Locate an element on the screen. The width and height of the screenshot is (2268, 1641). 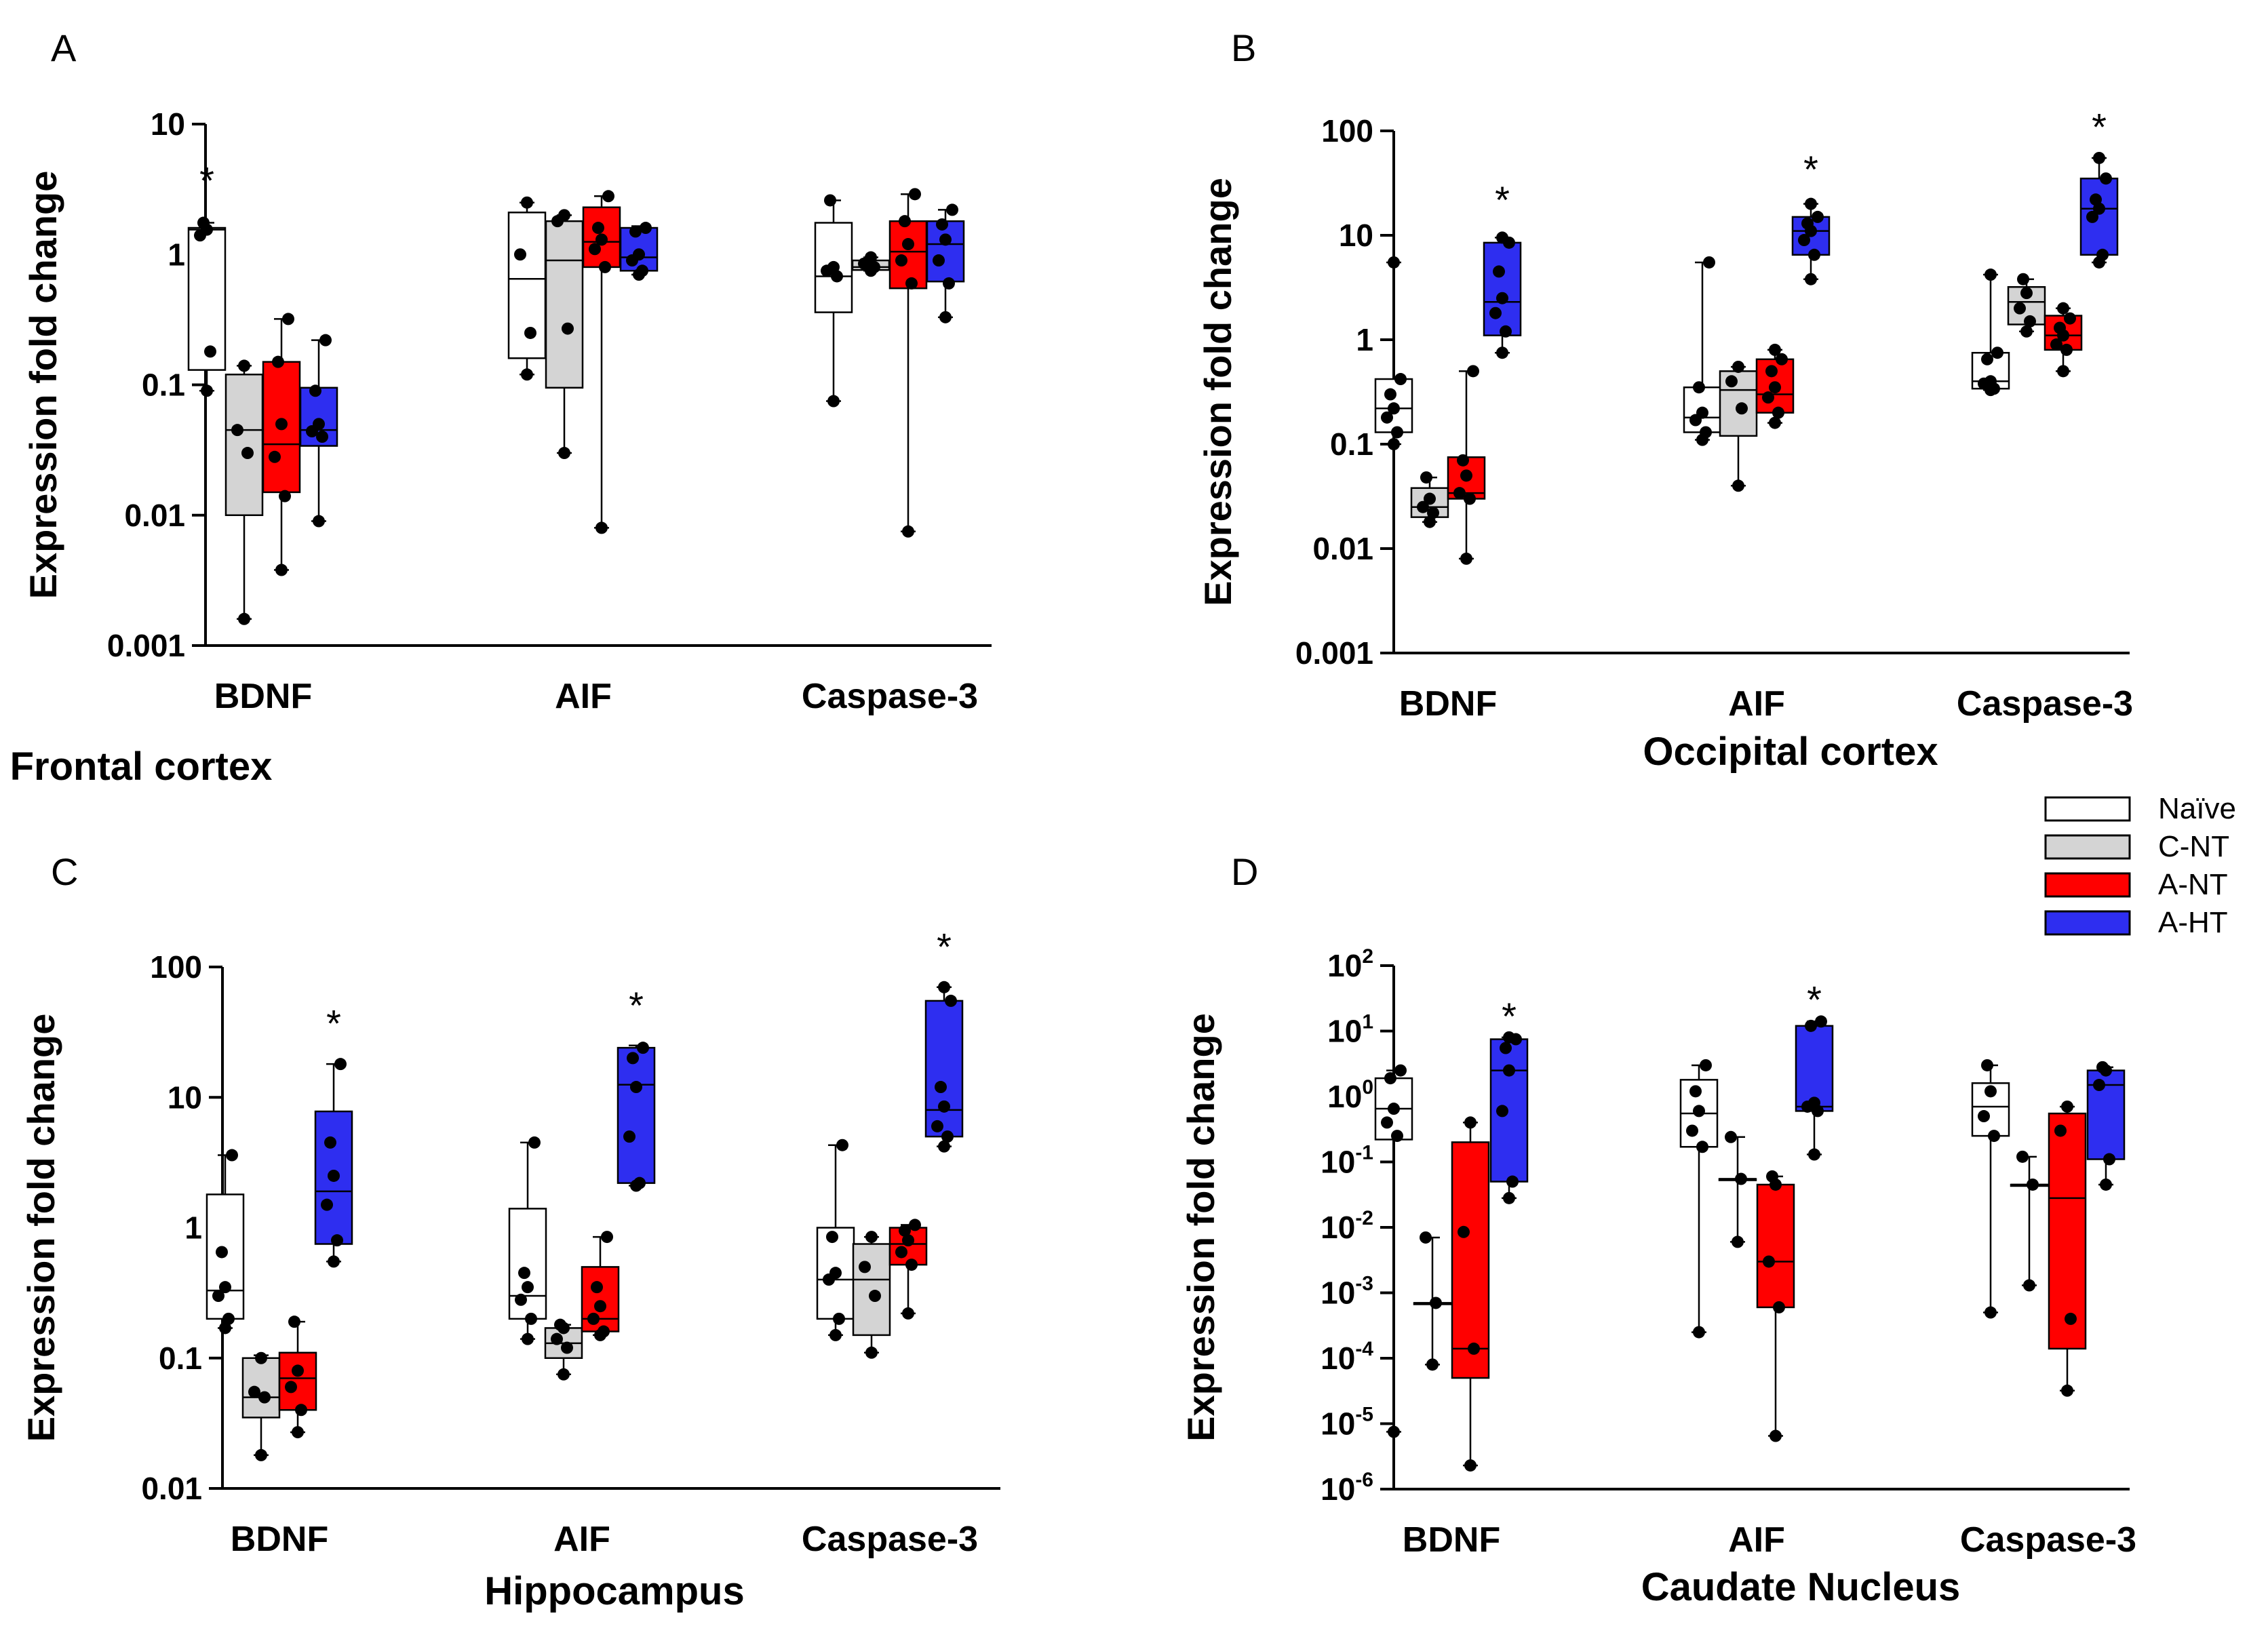
panel-title: Hippocampus is located at coordinates (614, 1591).